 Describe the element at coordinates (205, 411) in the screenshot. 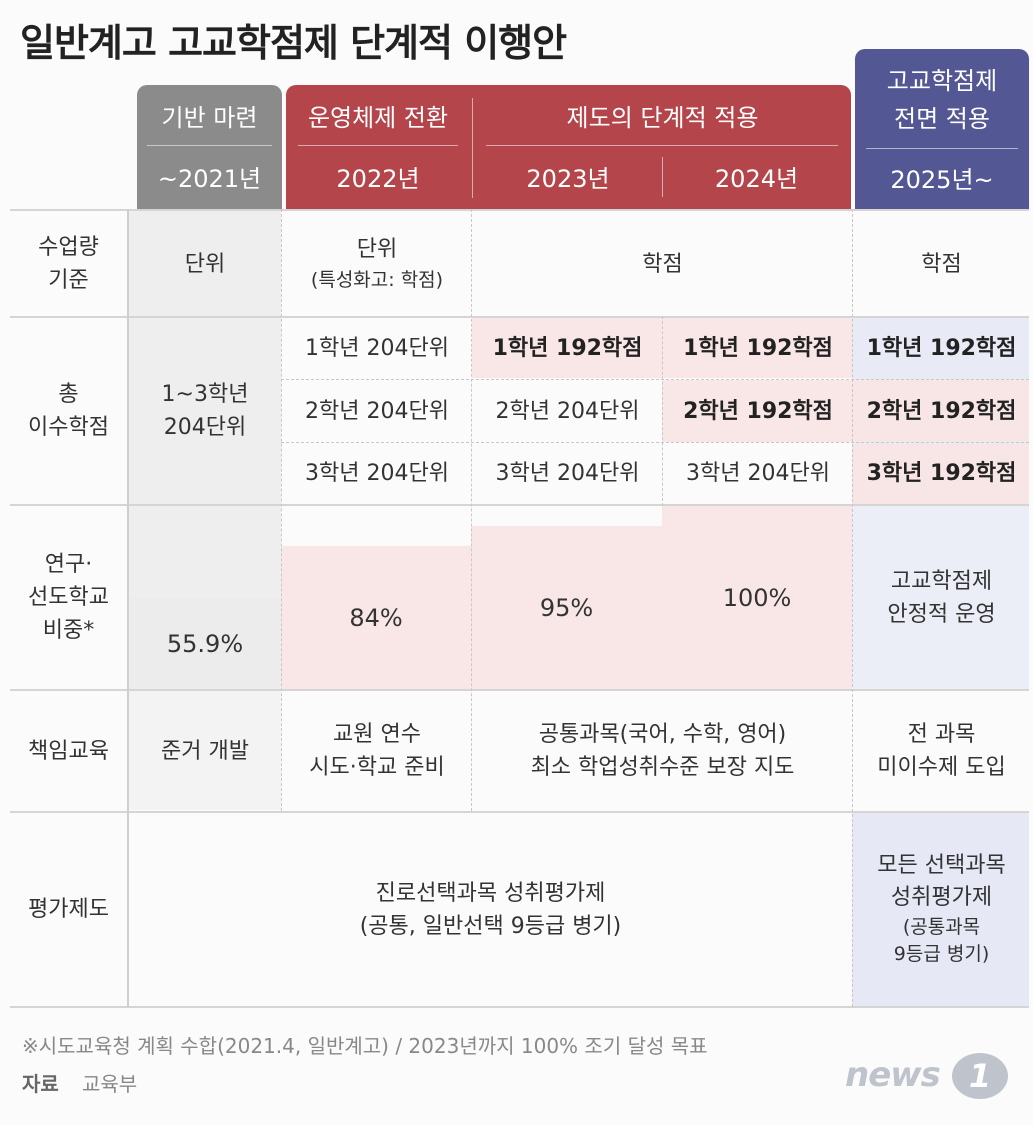

I see `total-credits-2021: 1~3학년 204단위` at that location.